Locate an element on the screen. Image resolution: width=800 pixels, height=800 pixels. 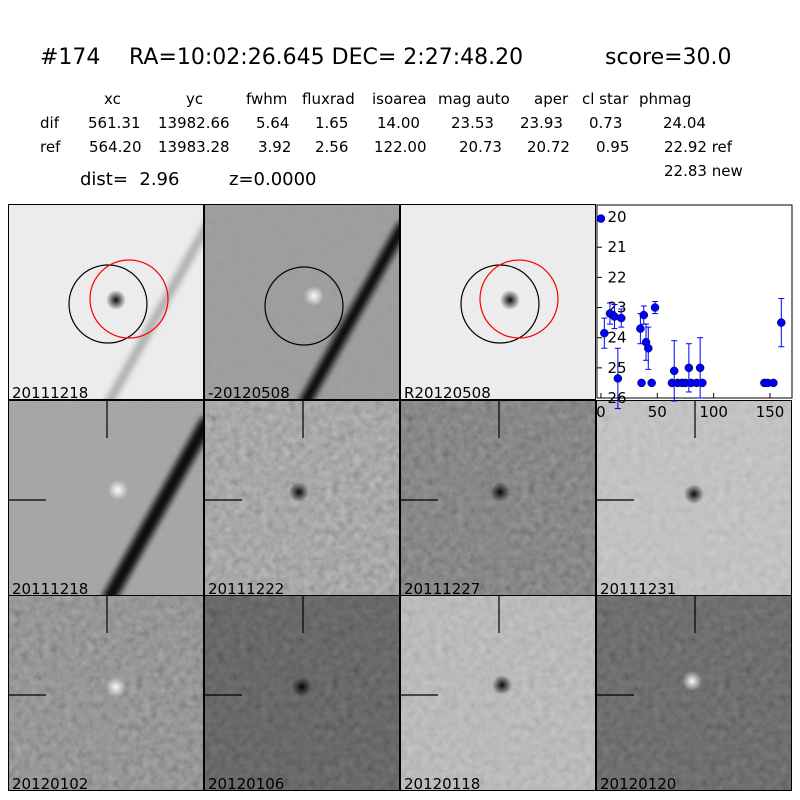
table-cell: 23.93 is located at coordinates (541, 123).